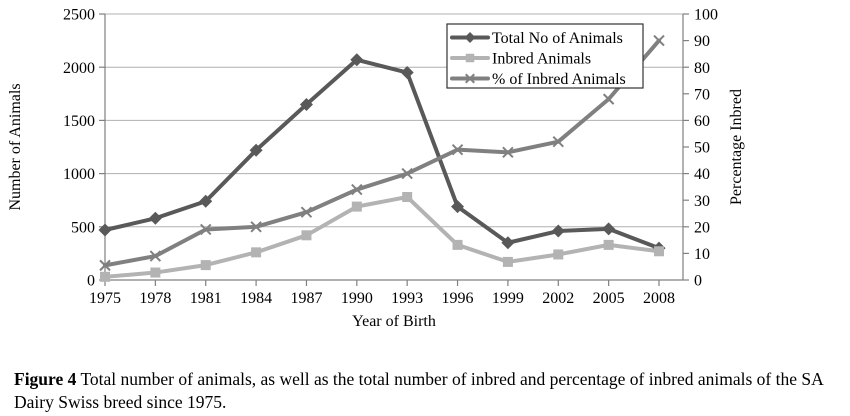 This screenshot has height=416, width=850. What do you see at coordinates (609, 298) in the screenshot?
I see `x-axis-tick-label: 2005` at bounding box center [609, 298].